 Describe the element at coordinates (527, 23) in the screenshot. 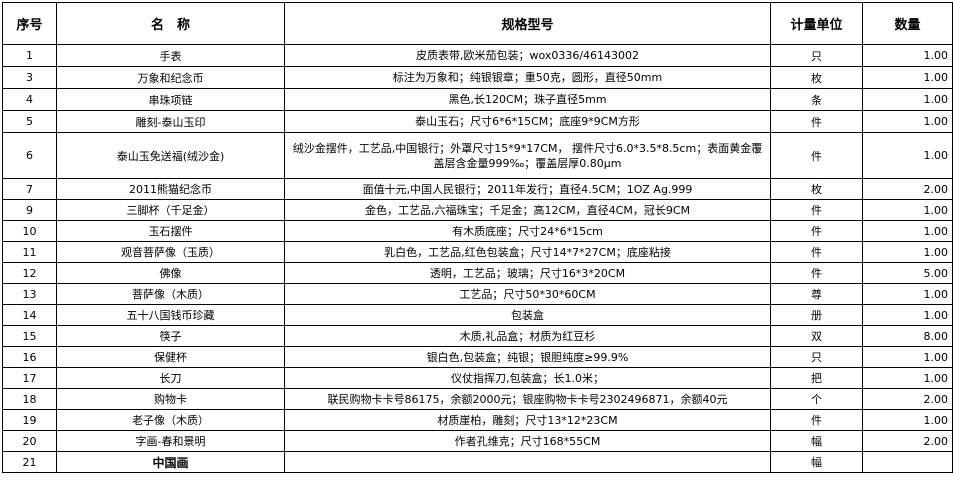

I see `header-spec: 规格型号` at that location.